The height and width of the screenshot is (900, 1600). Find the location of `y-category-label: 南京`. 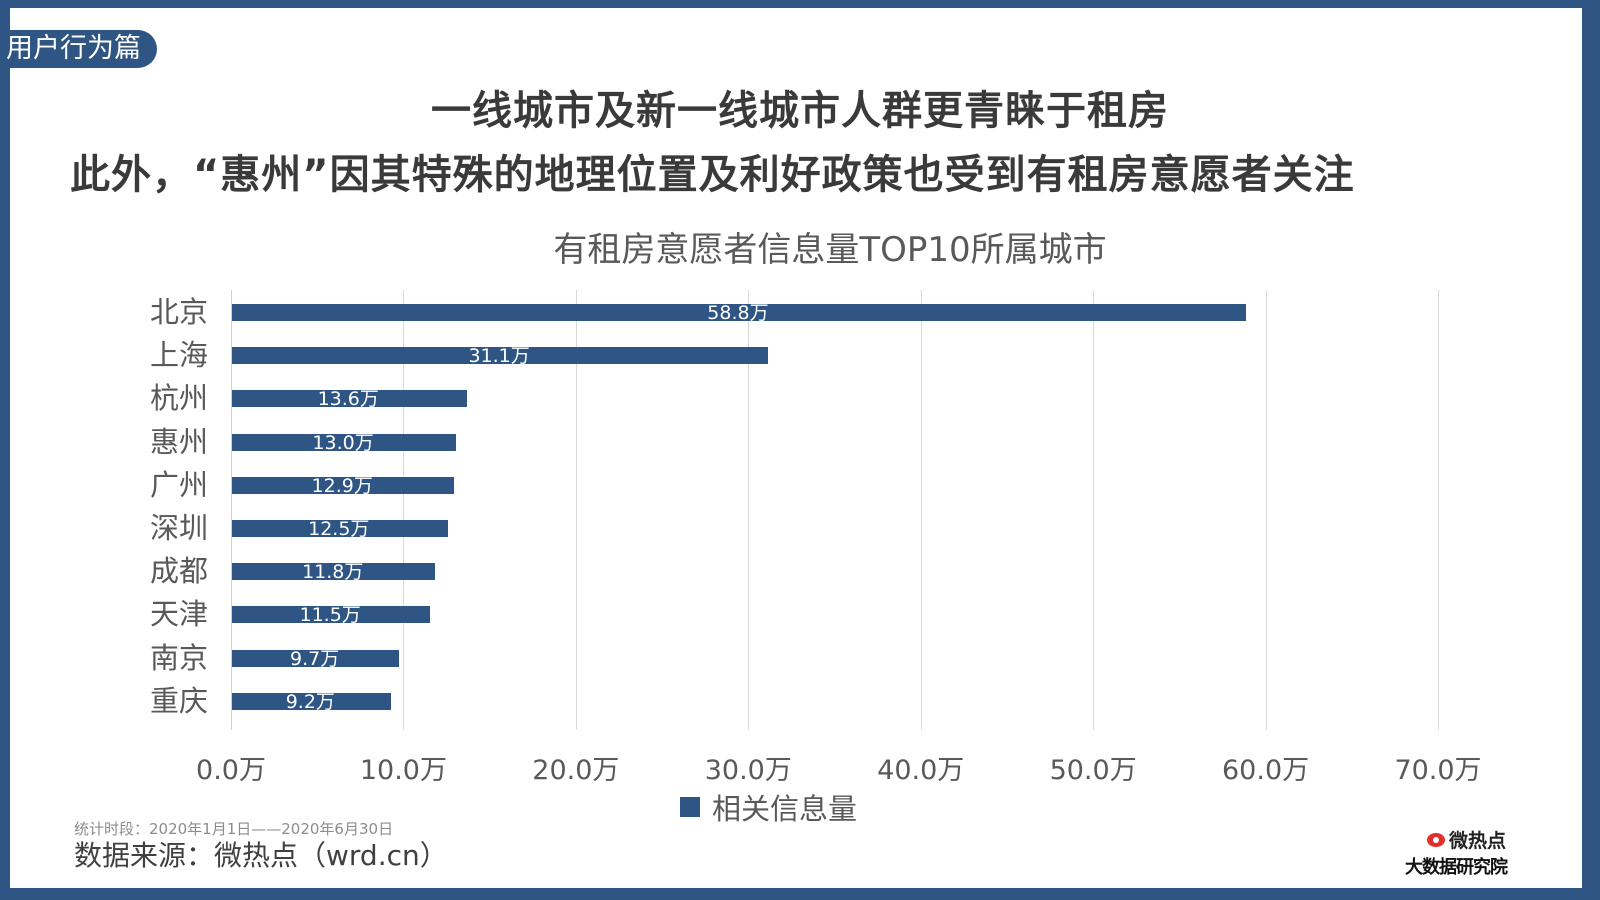

y-category-label: 南京 is located at coordinates (178, 657).